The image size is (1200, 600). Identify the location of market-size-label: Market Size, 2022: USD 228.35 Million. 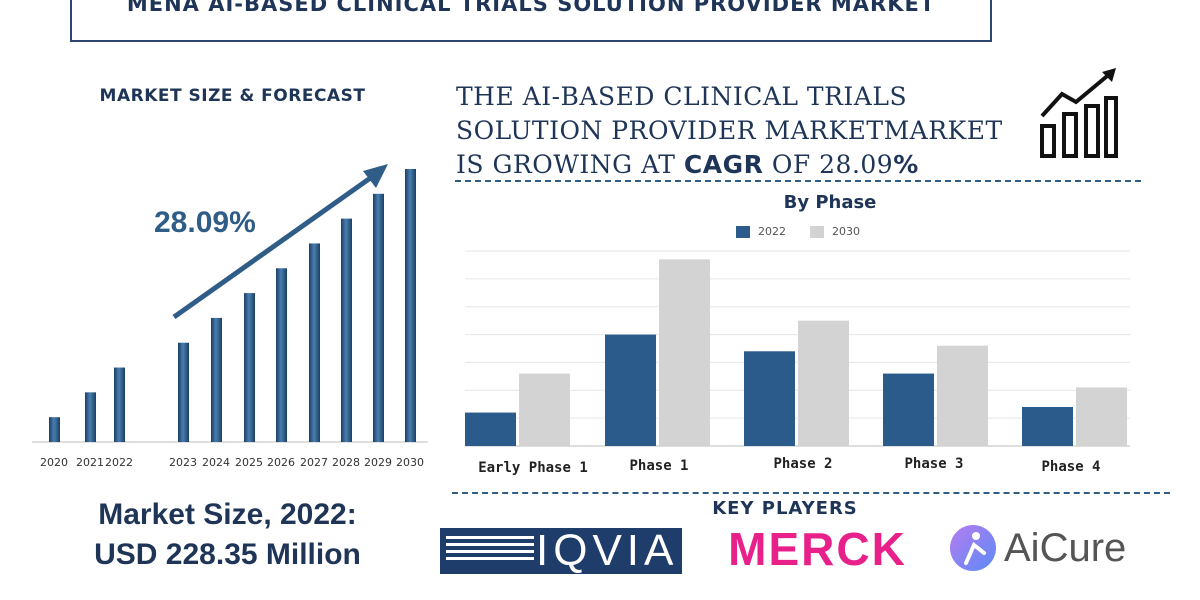
(227, 535).